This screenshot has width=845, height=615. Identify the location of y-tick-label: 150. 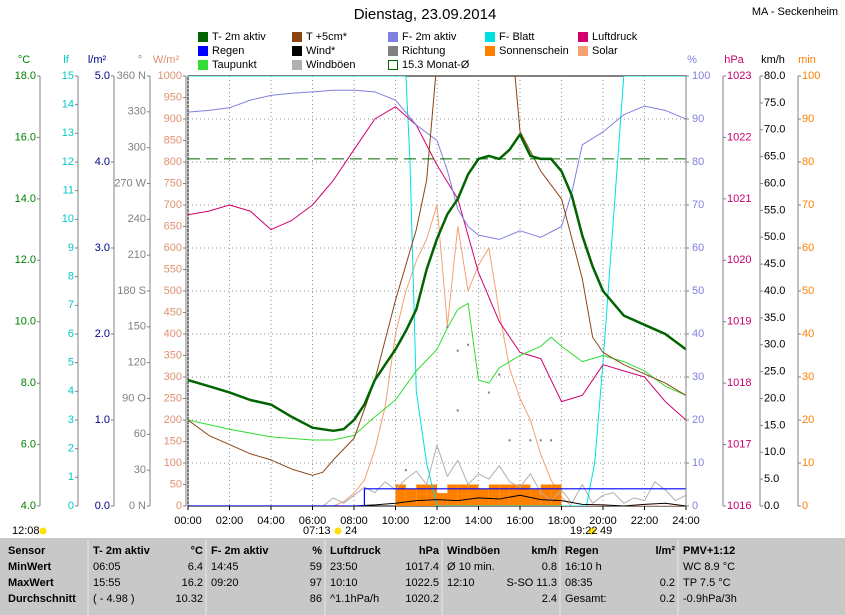
(173, 441).